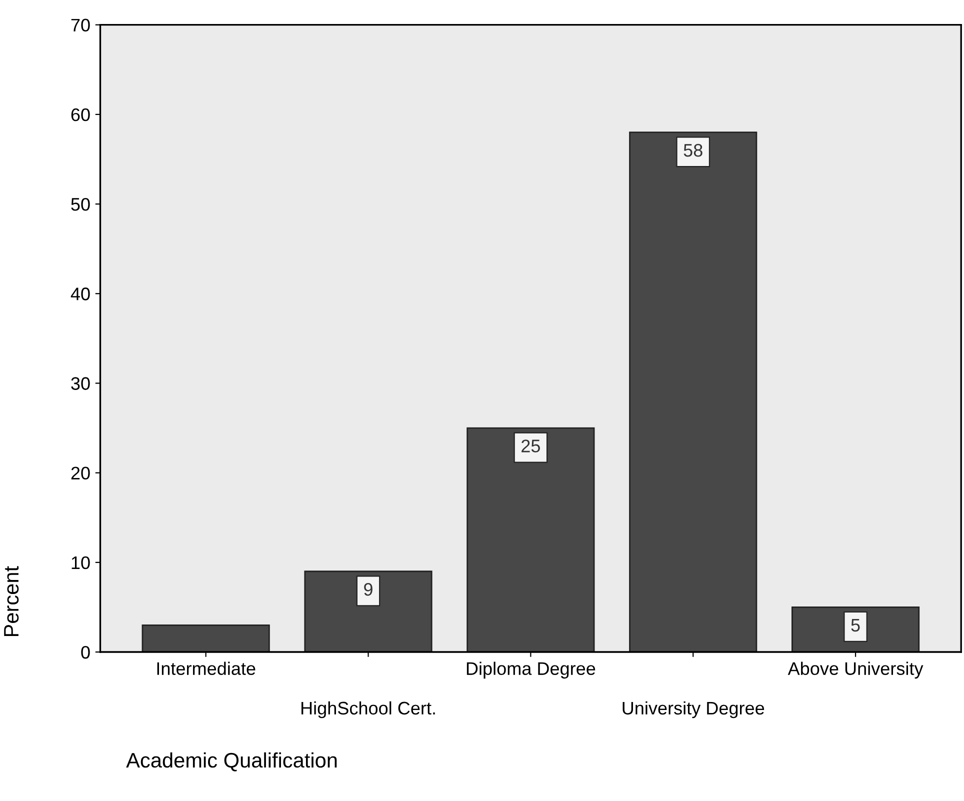 This screenshot has height=801, width=964. I want to click on data-label: 5, so click(855, 625).